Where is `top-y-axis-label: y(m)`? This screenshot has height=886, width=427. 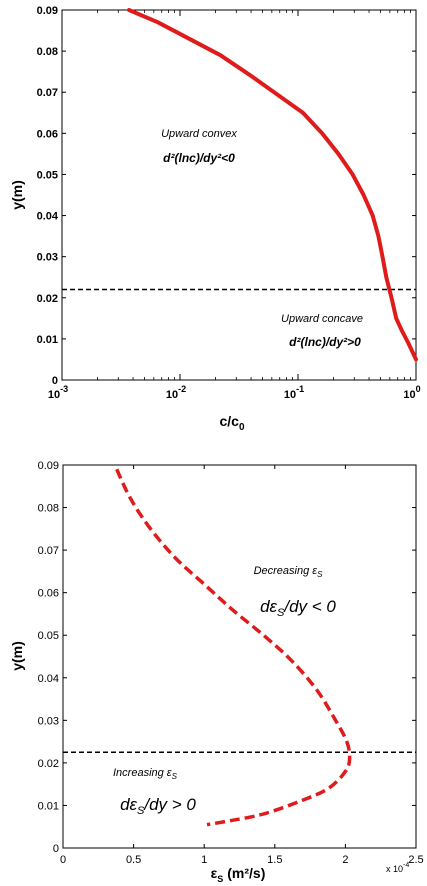 top-y-axis-label: y(m) is located at coordinates (17, 195).